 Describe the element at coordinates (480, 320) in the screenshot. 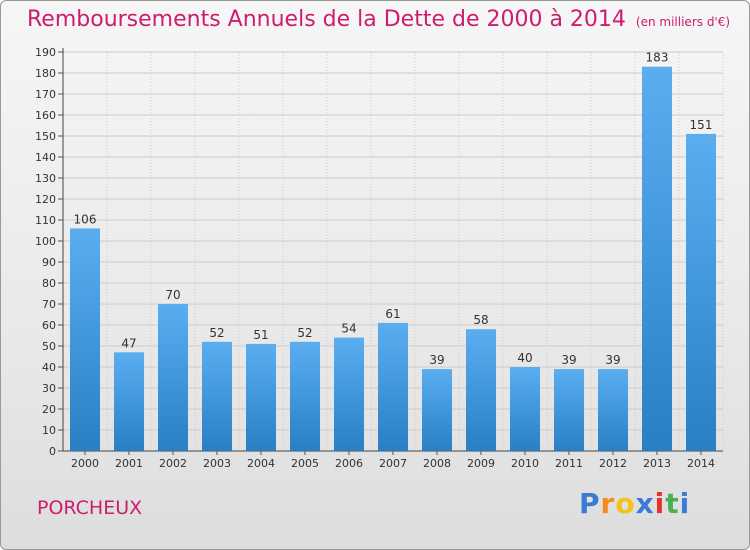

I see `bar-value-label: 58` at that location.